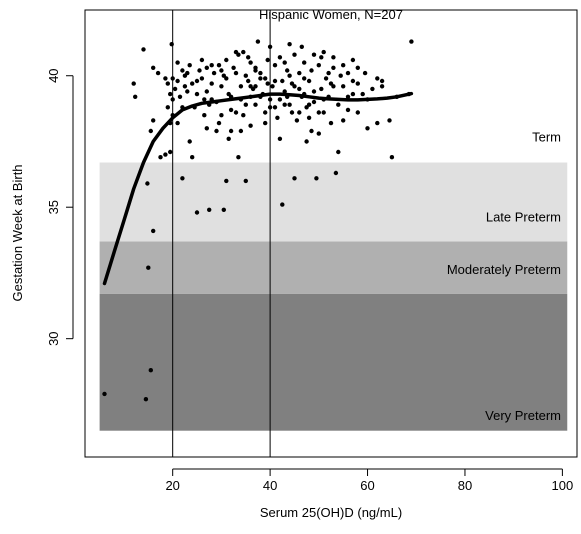 This screenshot has height=534, width=581. What do you see at coordinates (465, 485) in the screenshot?
I see `x-tick-label: 80` at bounding box center [465, 485].